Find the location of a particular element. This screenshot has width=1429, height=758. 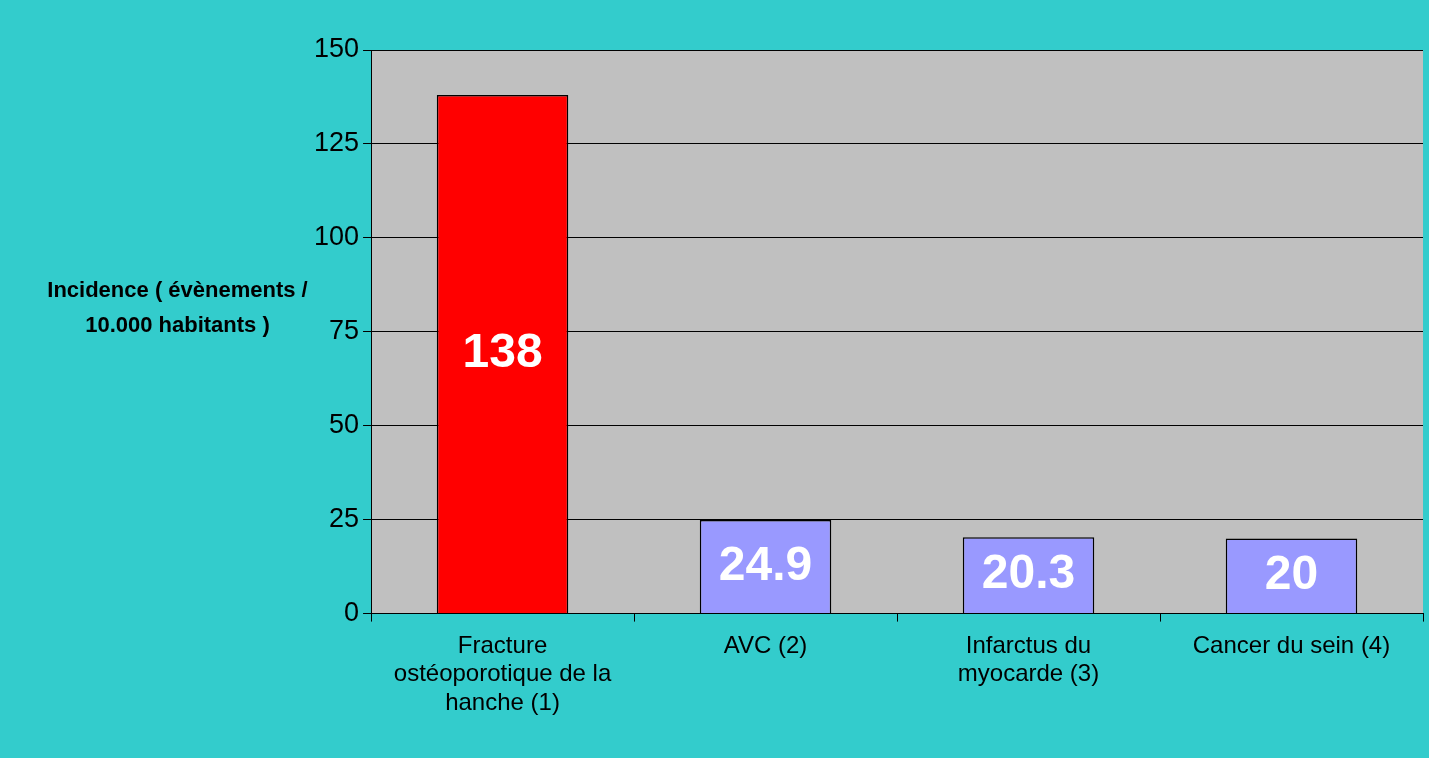

x-tick-label: Infarctus du myocarde (3) is located at coordinates (1028, 658).